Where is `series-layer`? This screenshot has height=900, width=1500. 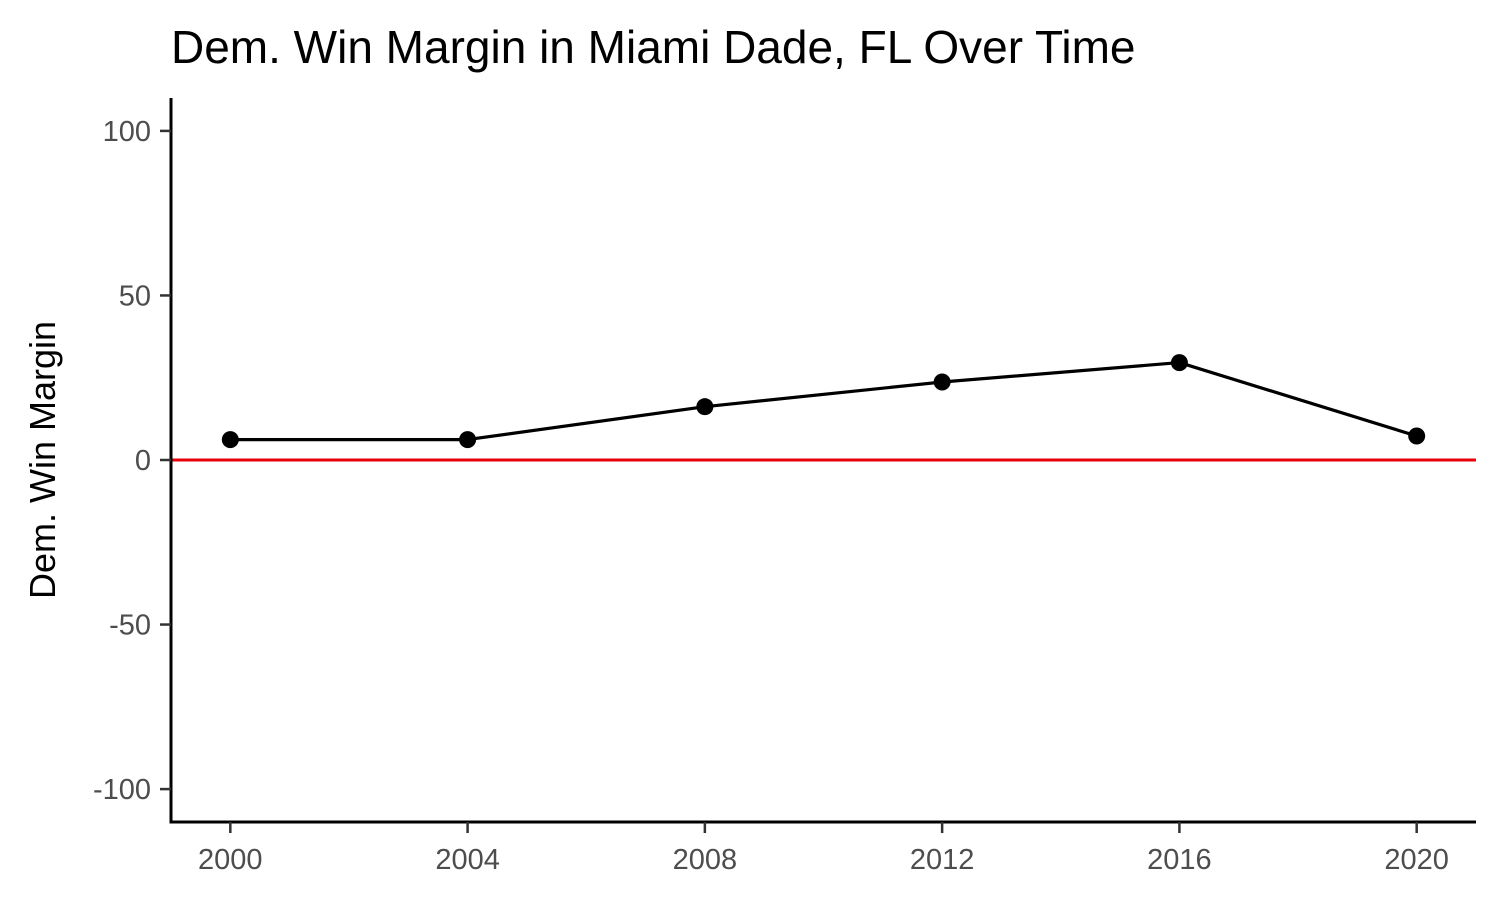
series-layer is located at coordinates (823, 401).